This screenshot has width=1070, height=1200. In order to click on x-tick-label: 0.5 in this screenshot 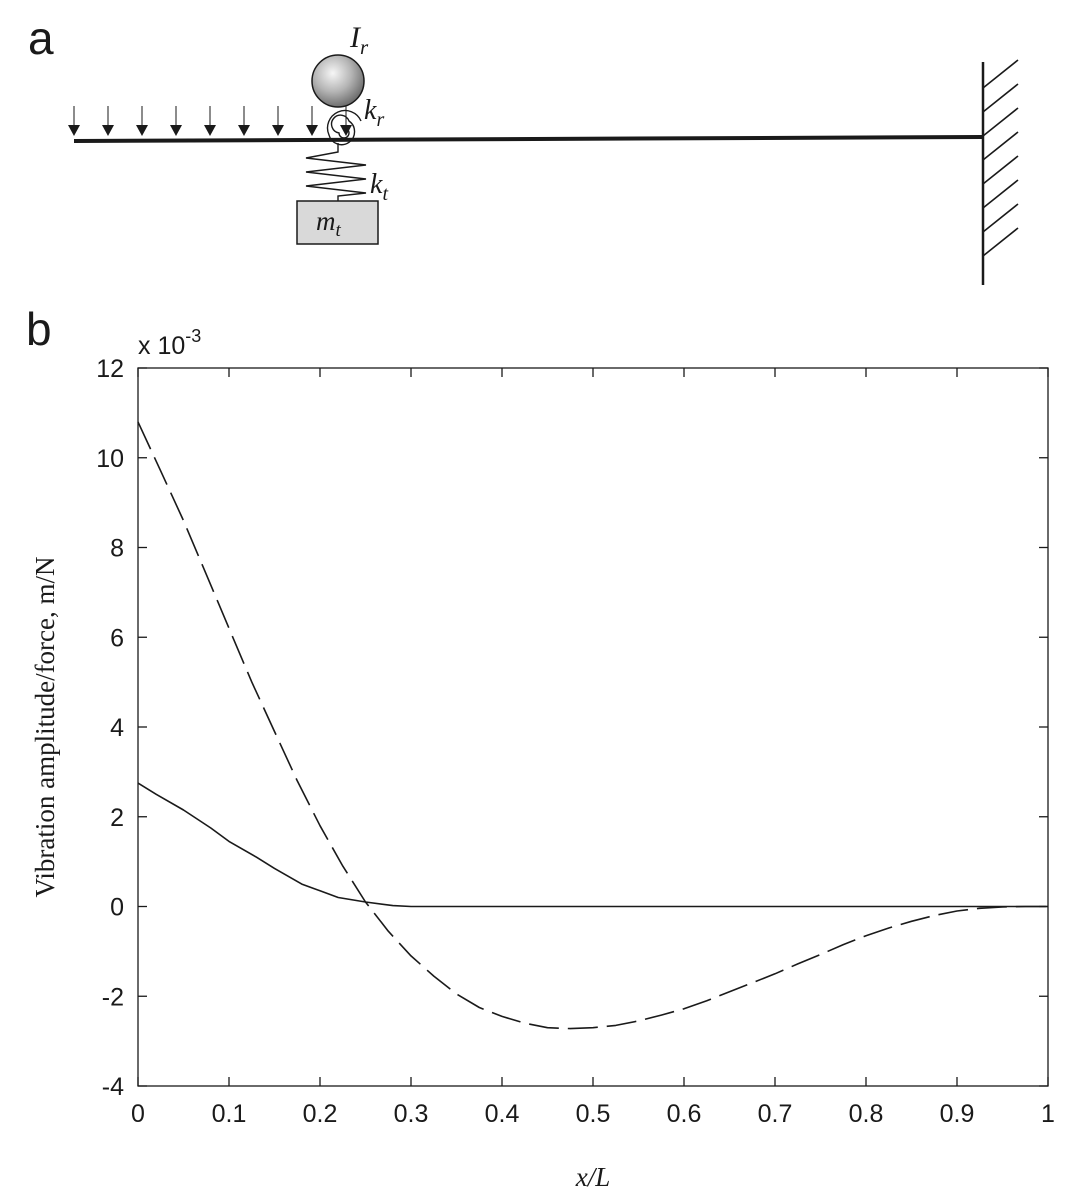, I will do `click(593, 1114)`.